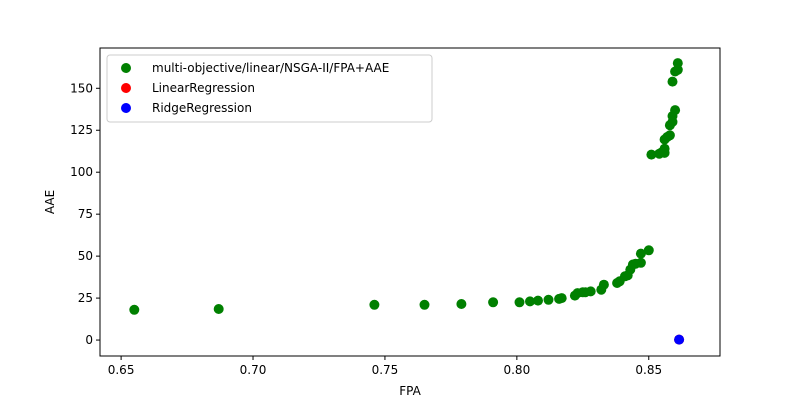  What do you see at coordinates (410, 391) in the screenshot?
I see `x-axis-label: FPA` at bounding box center [410, 391].